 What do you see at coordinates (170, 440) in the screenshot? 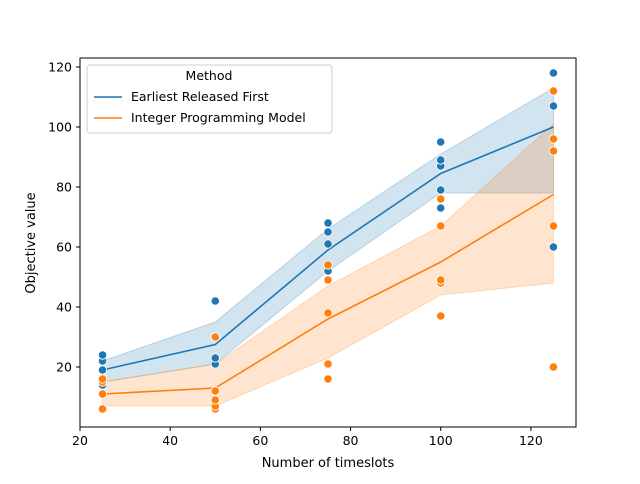
I see `x-tick-label-1: 40` at bounding box center [170, 440].